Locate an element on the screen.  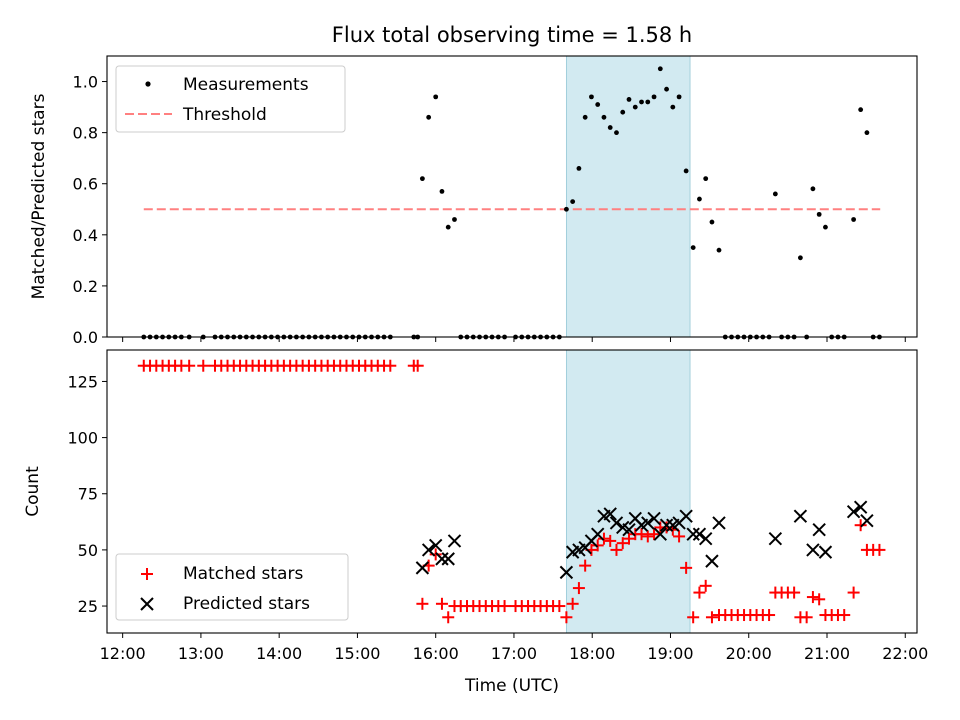
bottom-y-tick-label: 75 is located at coordinates (88, 494).